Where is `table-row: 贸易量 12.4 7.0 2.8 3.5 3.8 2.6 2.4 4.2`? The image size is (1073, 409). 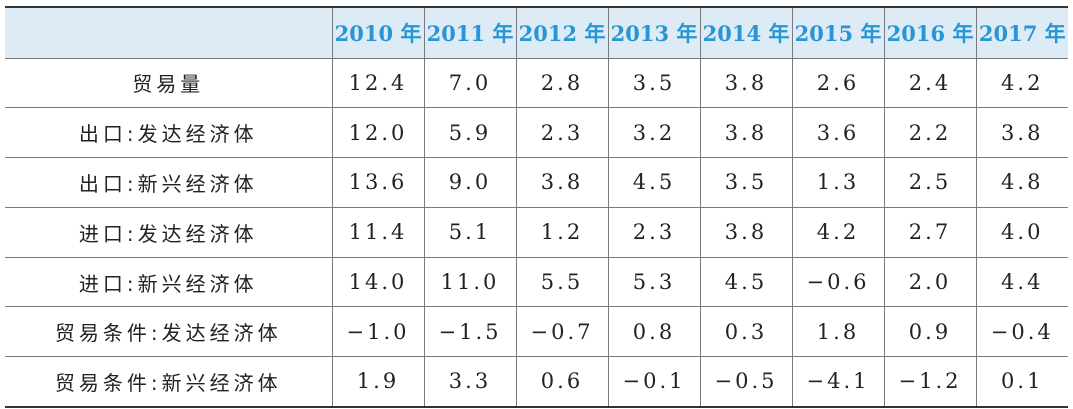
table-row: 贸易量 12.4 7.0 2.8 3.5 3.8 2.6 2.4 4.2 is located at coordinates (536, 83).